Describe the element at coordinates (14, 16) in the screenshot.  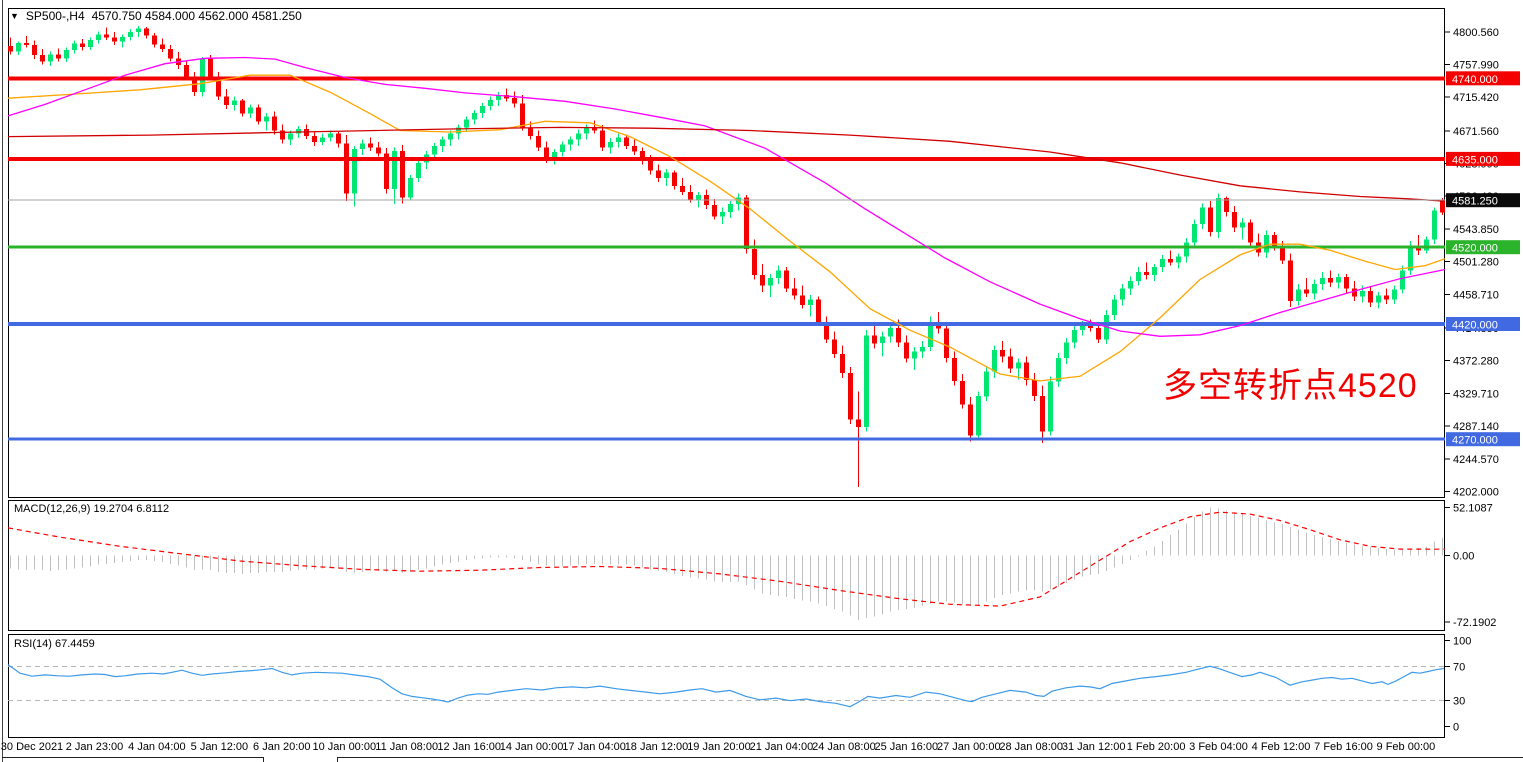
I see `symbol-dropdown-icon: ▼` at that location.